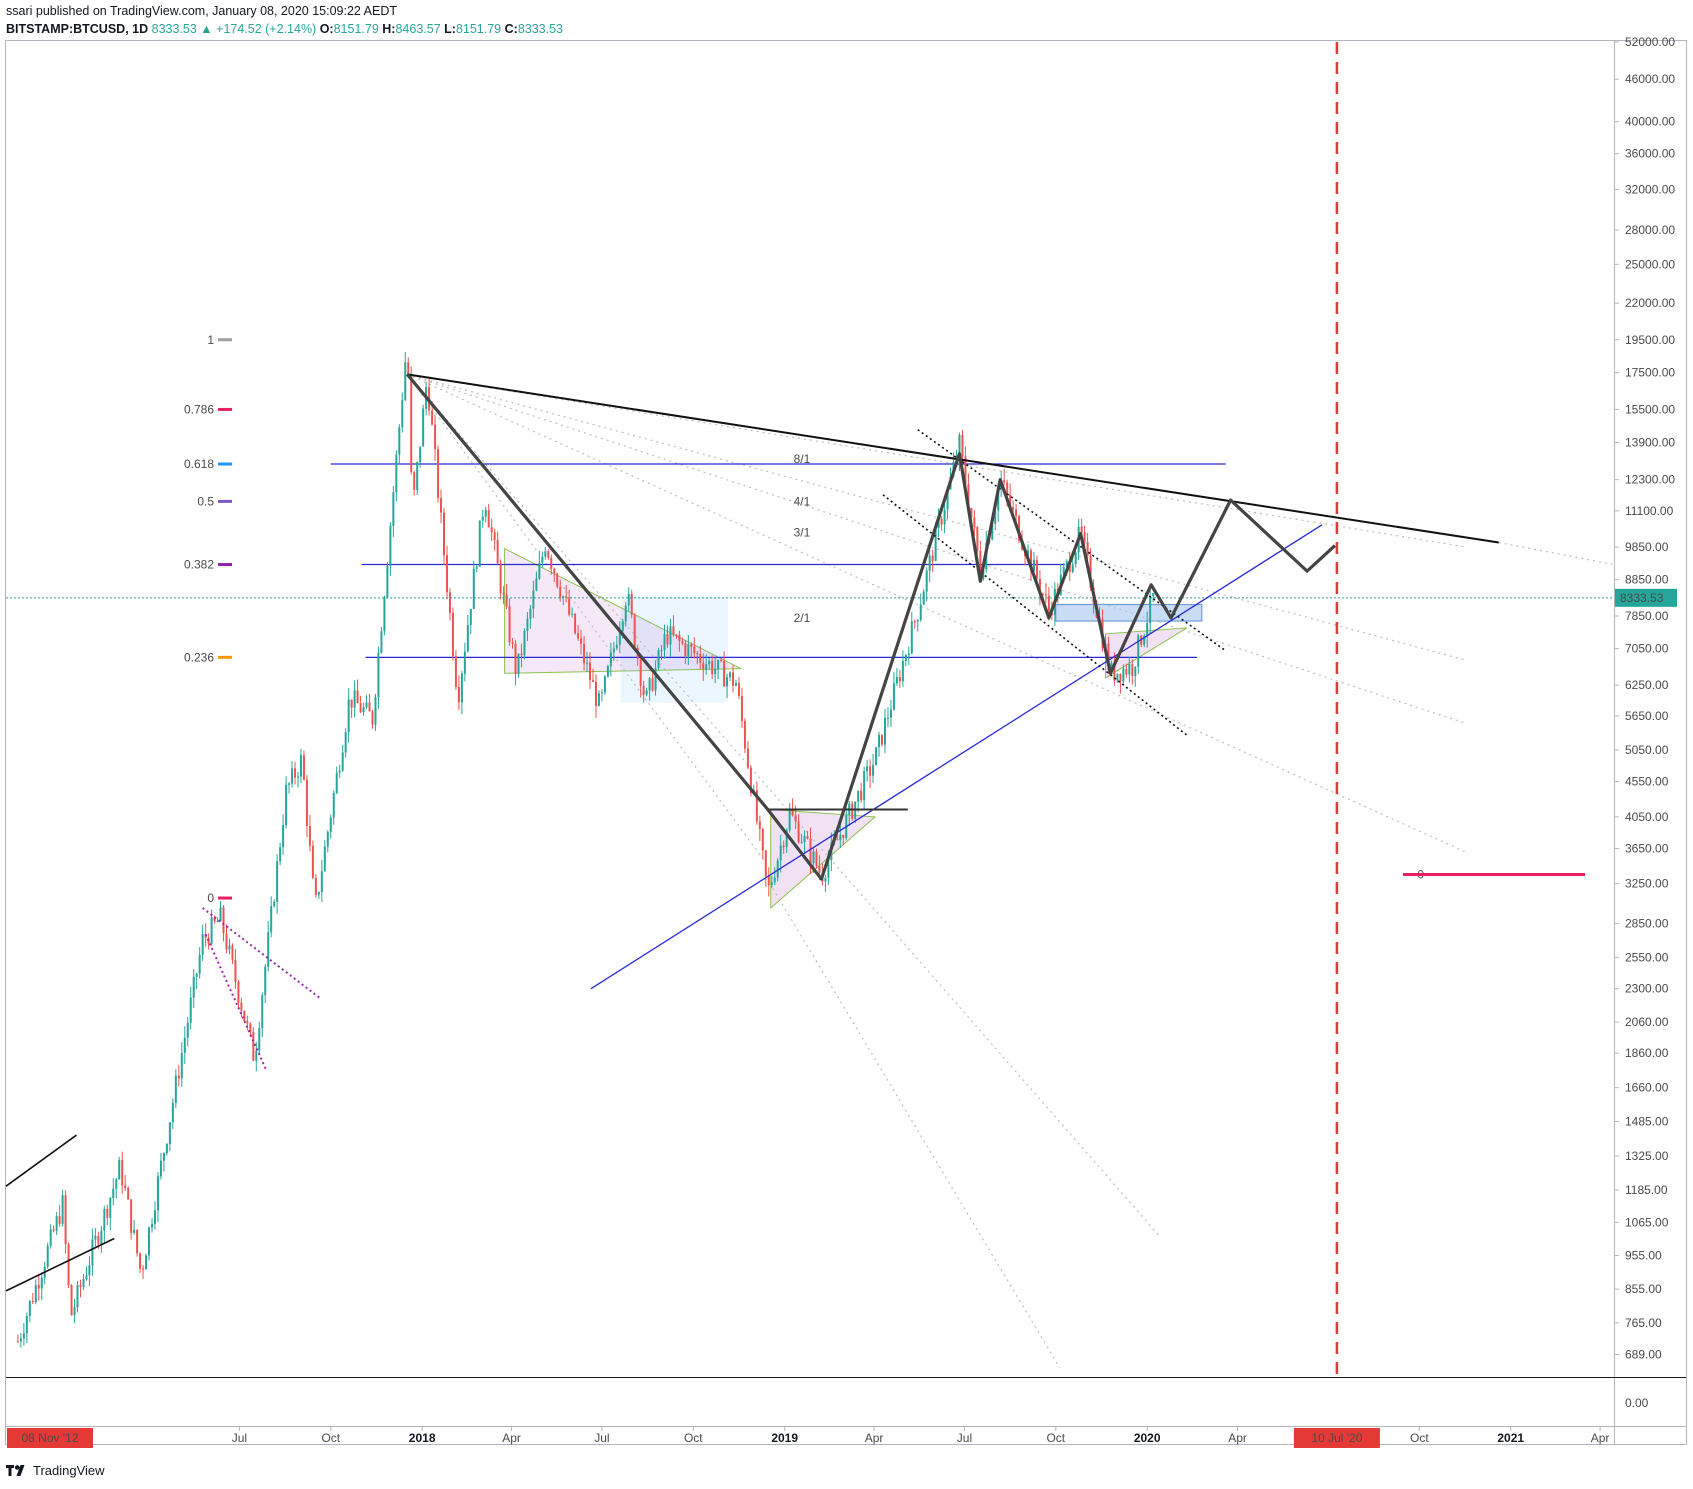  What do you see at coordinates (1647, 685) in the screenshot?
I see `y-tick-label: 6250.00` at bounding box center [1647, 685].